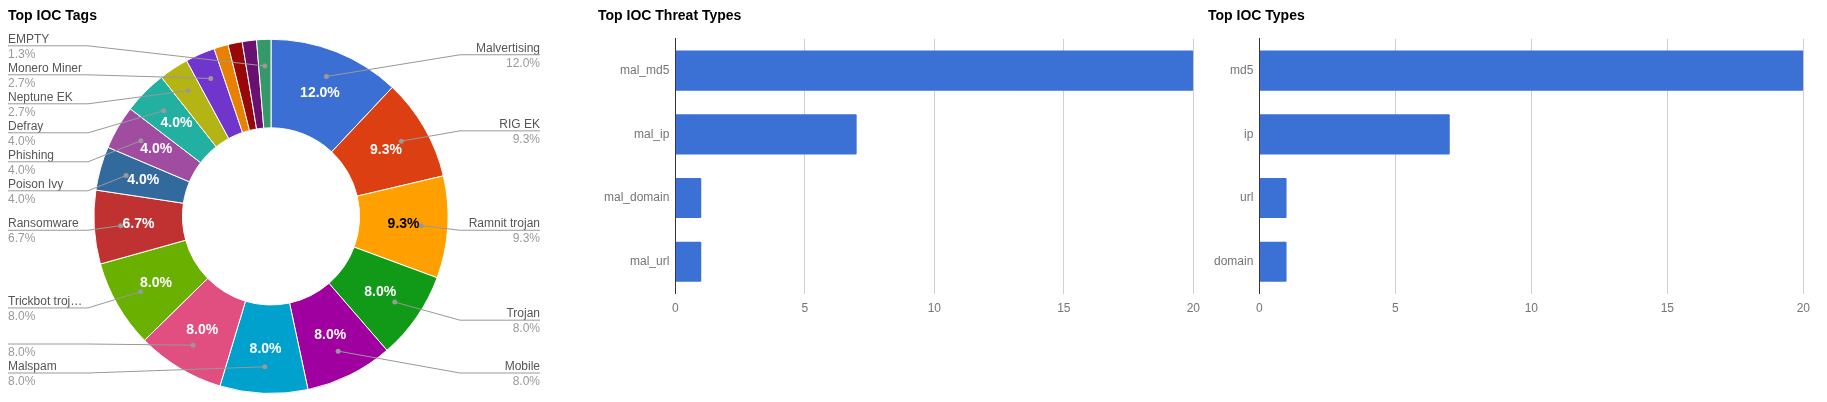  Describe the element at coordinates (320, 91) in the screenshot. I see `data-label: 12.0%` at that location.